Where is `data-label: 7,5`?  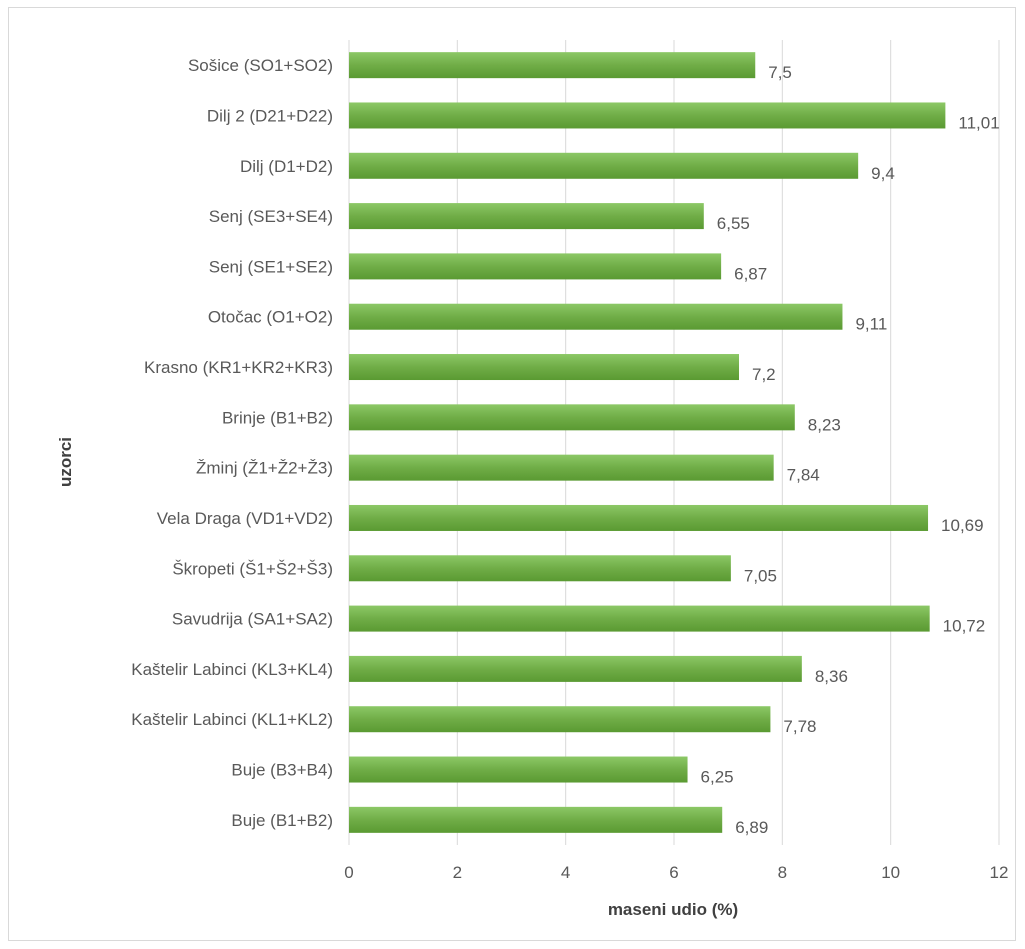 data-label: 7,5 is located at coordinates (780, 72).